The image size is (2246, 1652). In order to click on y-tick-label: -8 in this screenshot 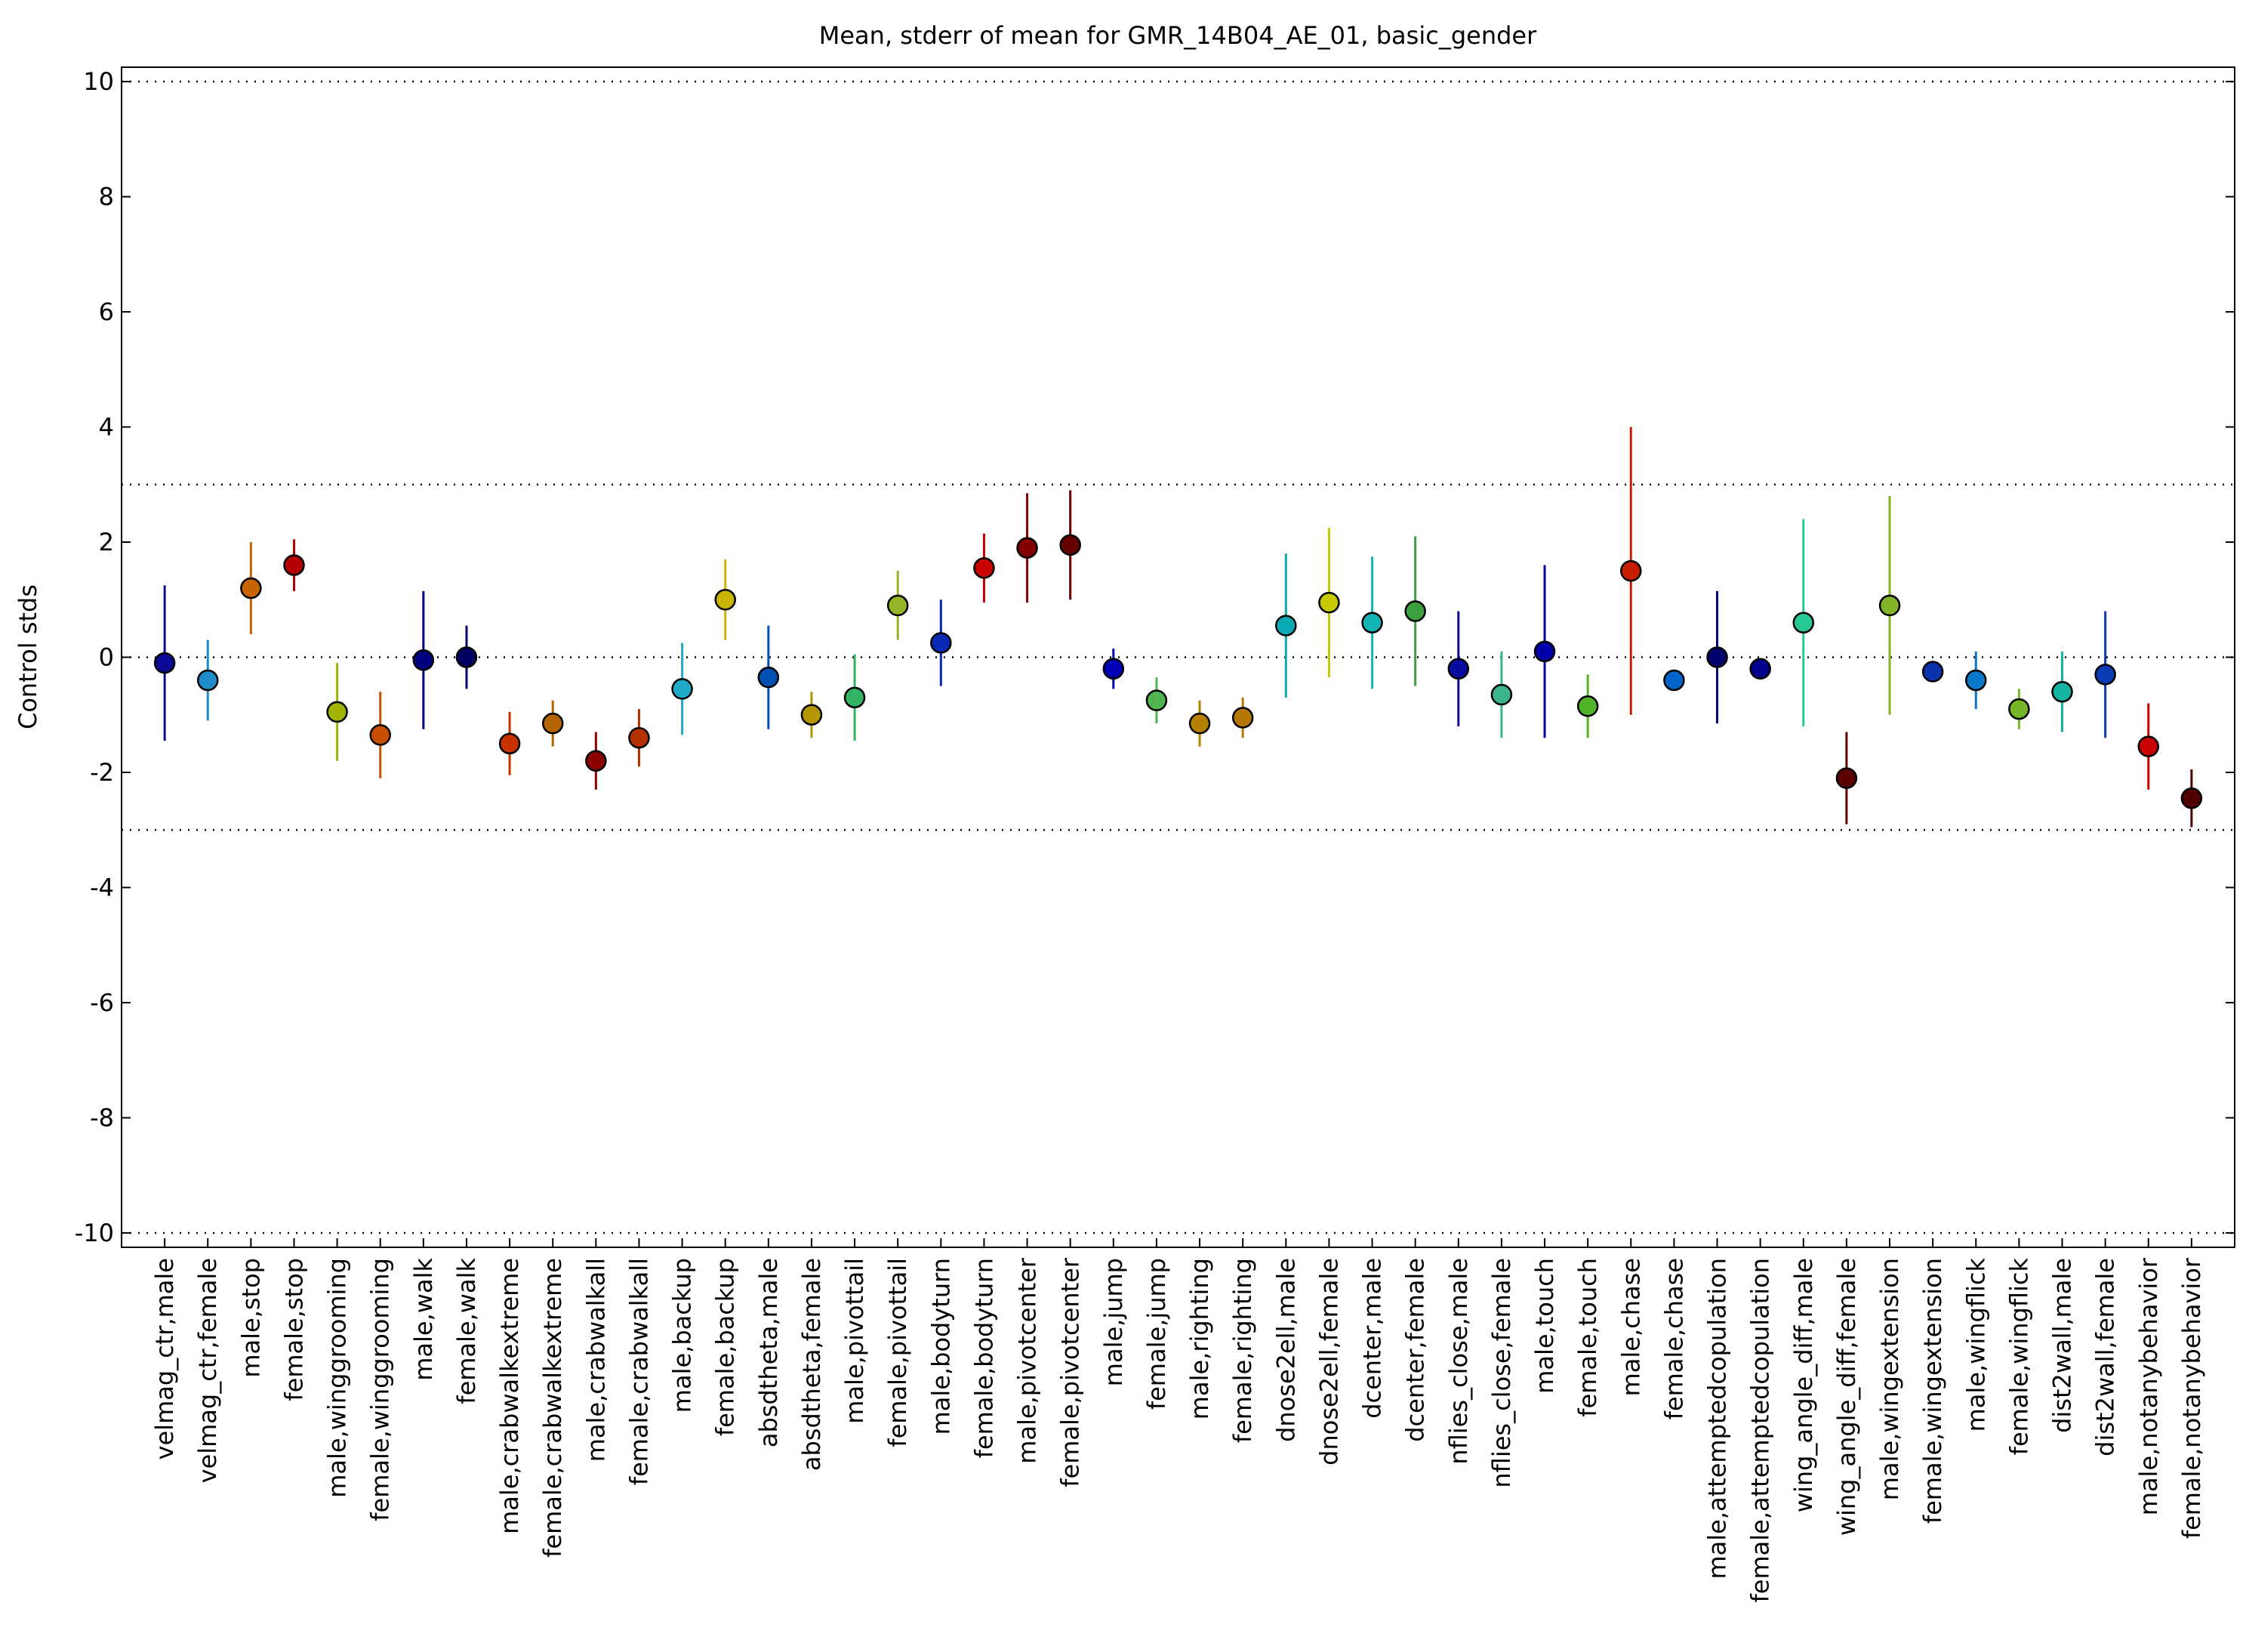, I will do `click(102, 1118)`.